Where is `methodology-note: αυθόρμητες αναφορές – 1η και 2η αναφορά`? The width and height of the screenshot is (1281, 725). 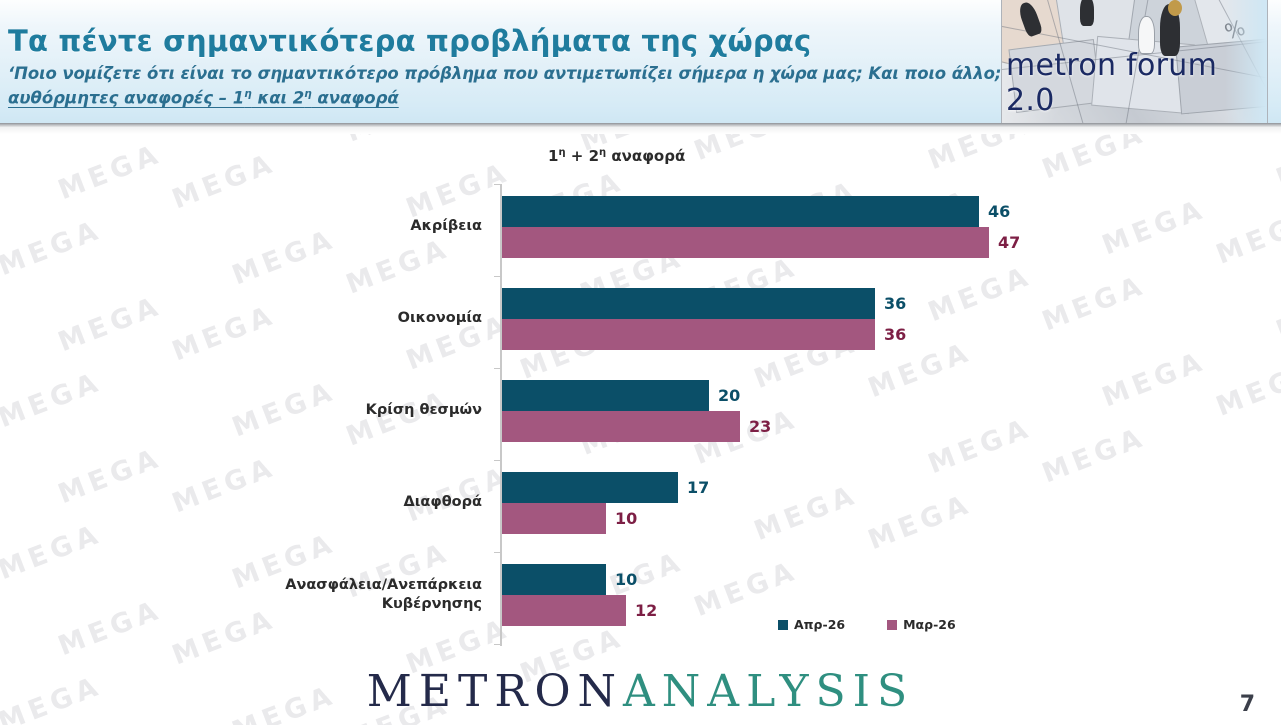
methodology-note: αυθόρμητες αναφορές – 1η και 2η αναφορά is located at coordinates (203, 98).